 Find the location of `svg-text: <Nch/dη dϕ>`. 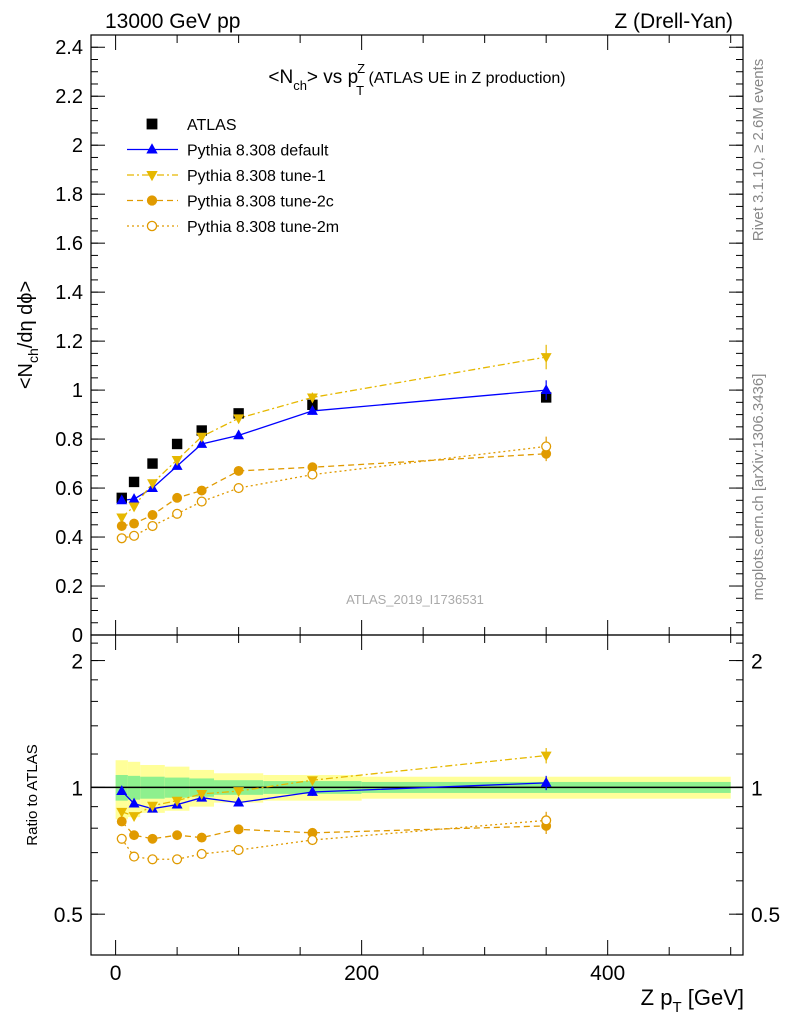

svg-text: <Nch/dη dϕ> is located at coordinates (28, 335).